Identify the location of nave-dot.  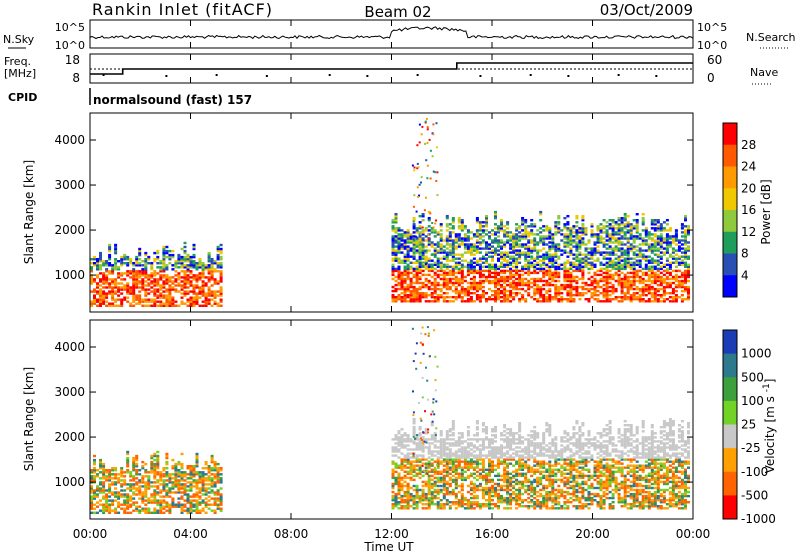
(530, 75).